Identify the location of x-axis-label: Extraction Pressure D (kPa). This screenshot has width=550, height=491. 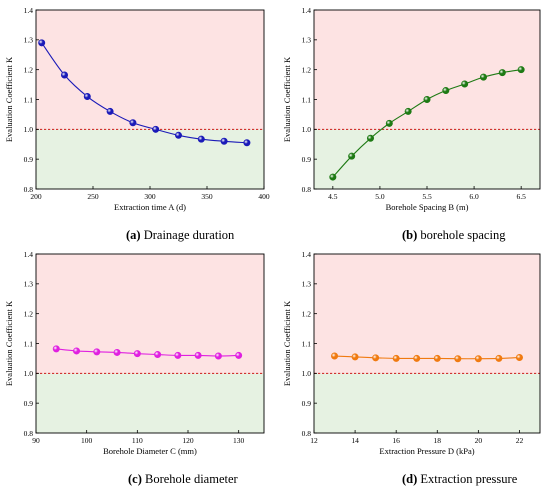
(426, 451).